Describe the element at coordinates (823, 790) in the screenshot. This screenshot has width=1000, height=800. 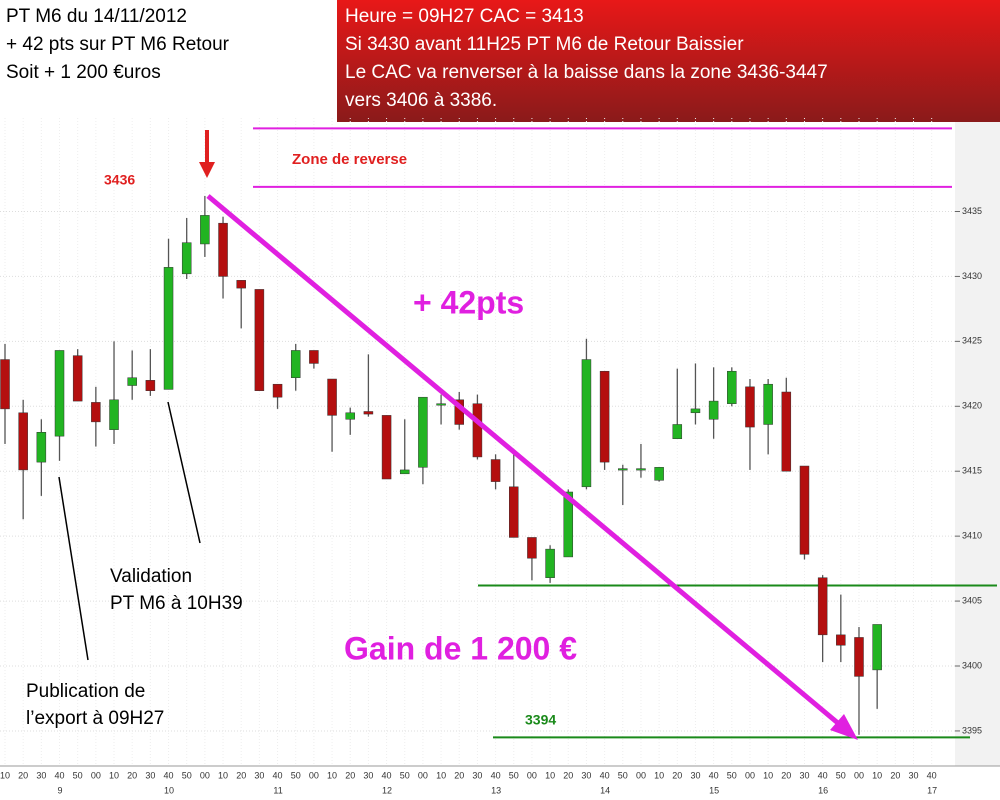
I see `hour-label: 16` at that location.